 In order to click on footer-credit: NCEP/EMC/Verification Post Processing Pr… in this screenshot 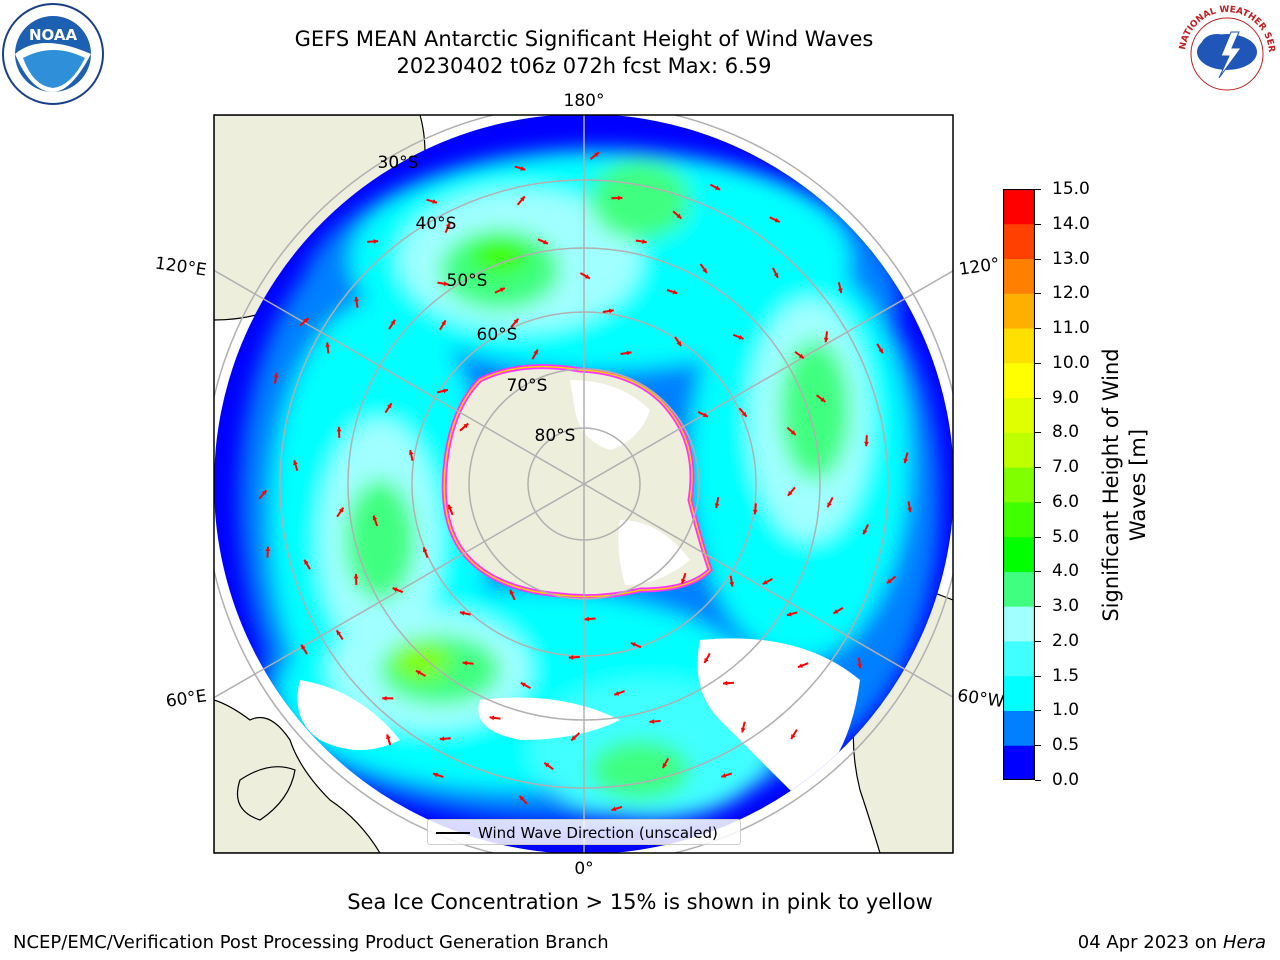, I will do `click(311, 942)`.